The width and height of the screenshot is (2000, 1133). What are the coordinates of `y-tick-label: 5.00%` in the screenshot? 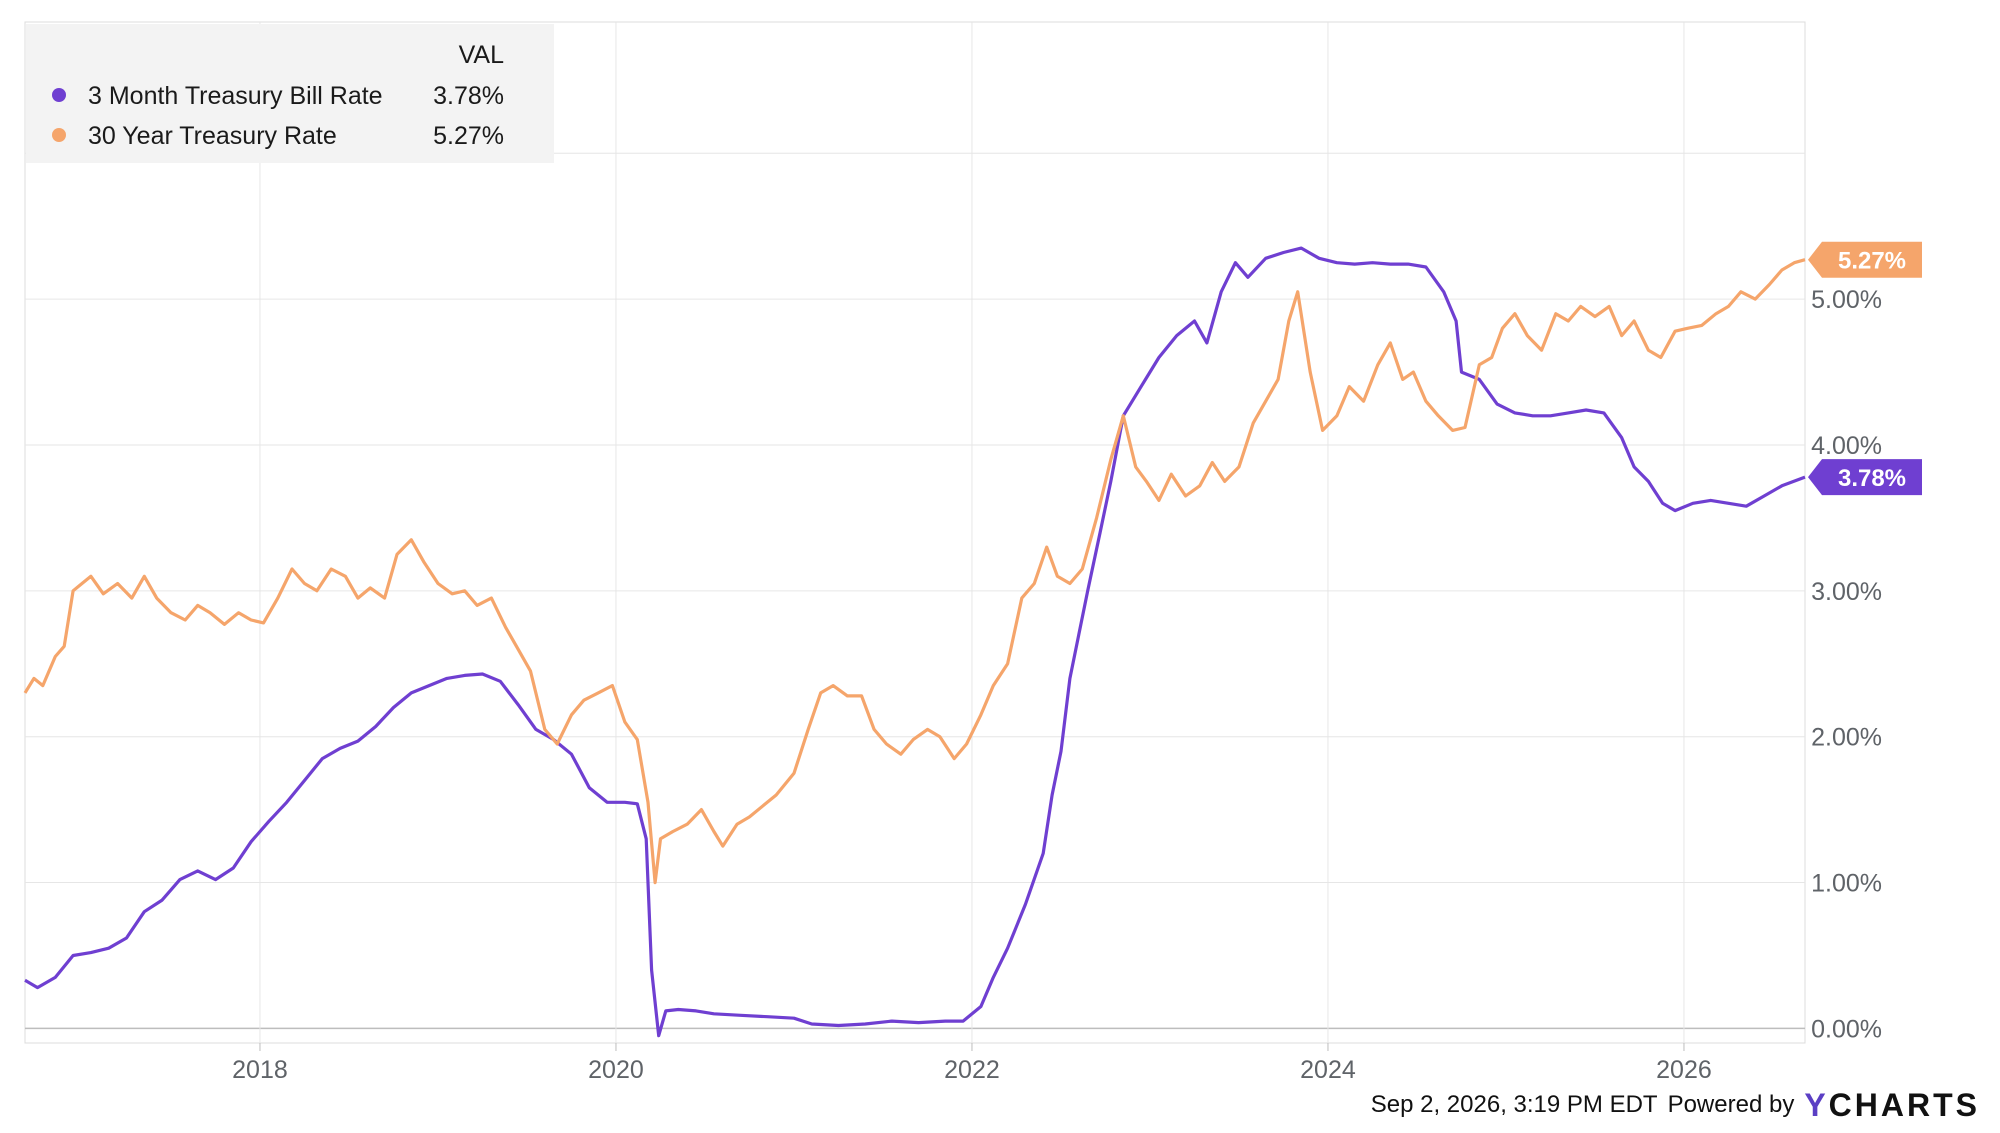 It's located at (1846, 300).